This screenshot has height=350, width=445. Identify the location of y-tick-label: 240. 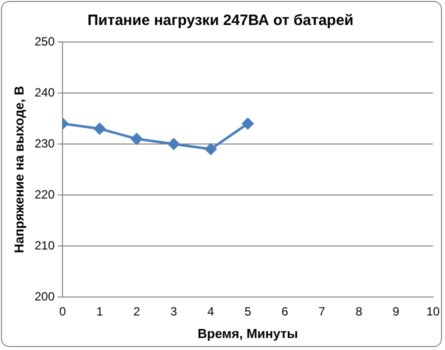
(44, 92).